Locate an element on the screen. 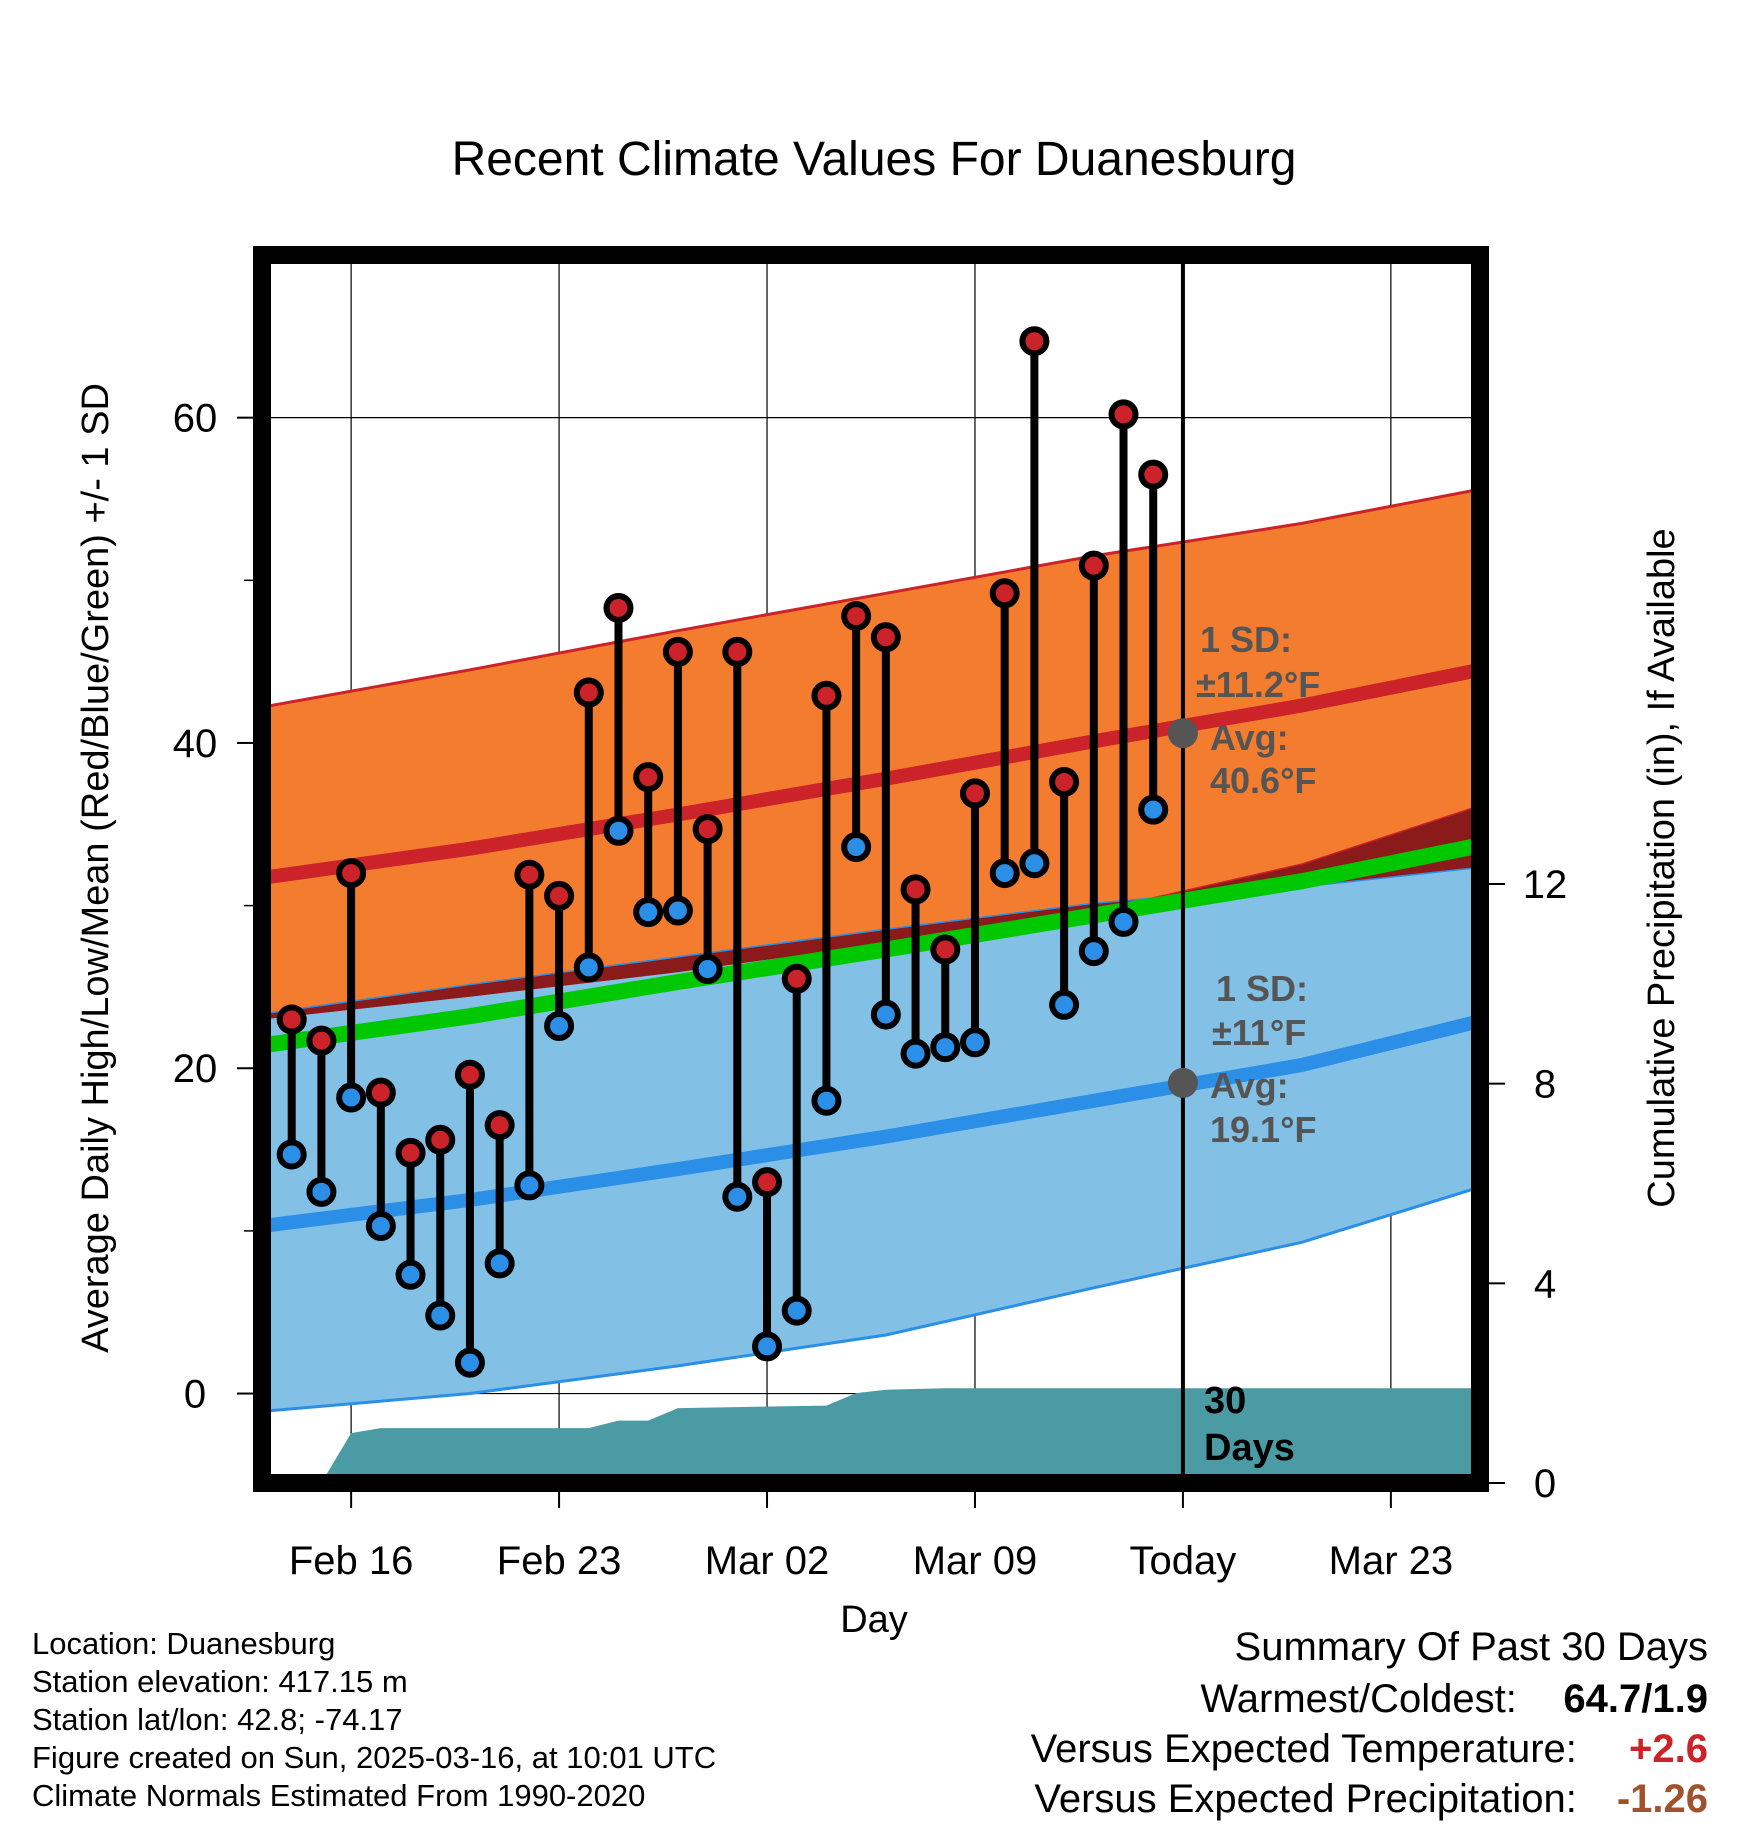 This screenshot has height=1828, width=1748. y-tick-label: 20 is located at coordinates (195, 1069).